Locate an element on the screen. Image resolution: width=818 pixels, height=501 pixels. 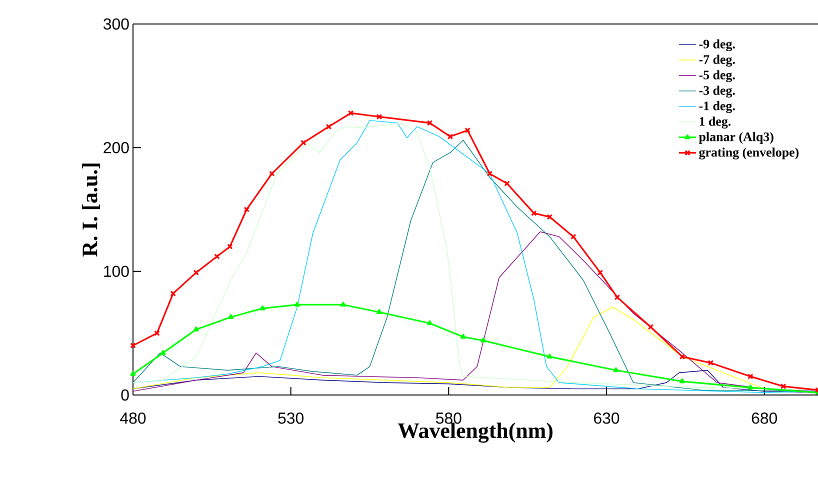
y-tick-label: 0 is located at coordinates (125, 395).